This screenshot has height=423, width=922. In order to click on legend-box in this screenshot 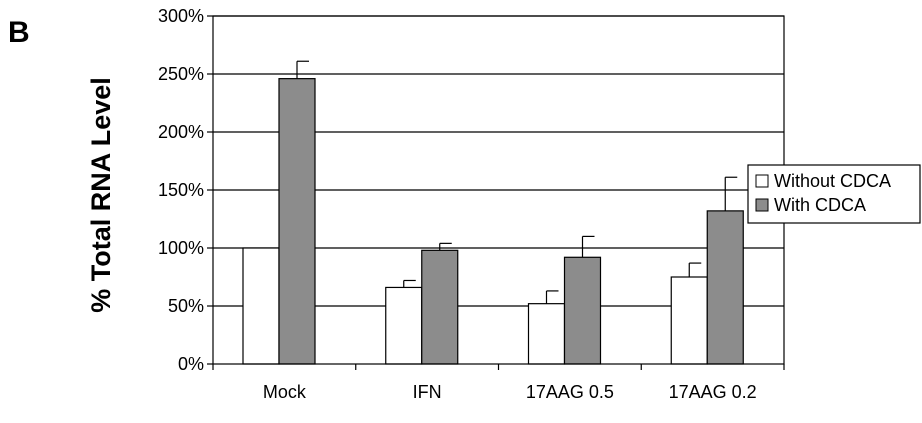, I will do `click(834, 194)`.